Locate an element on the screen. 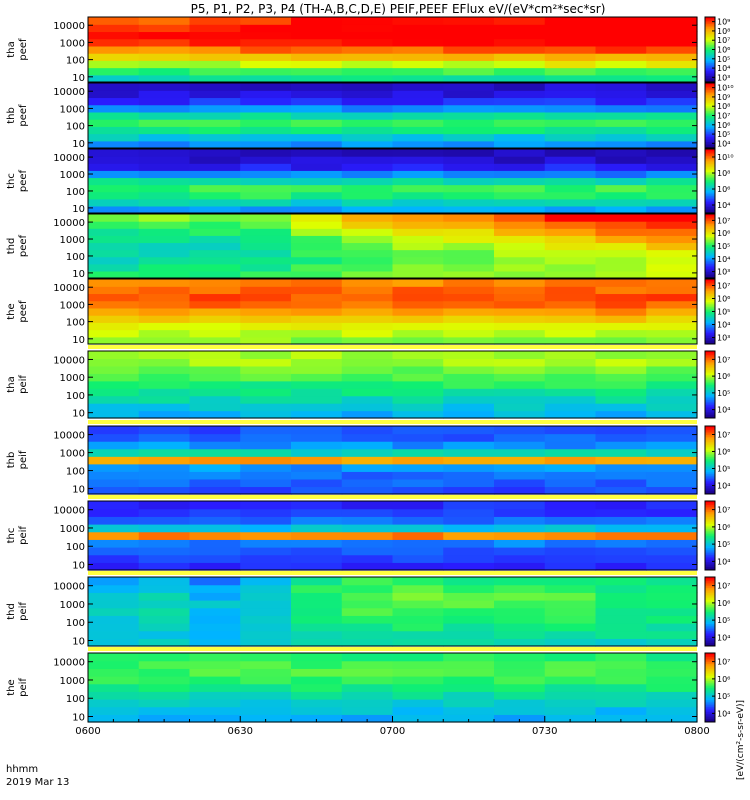  panel-label-probe: thd is located at coordinates (11, 246).